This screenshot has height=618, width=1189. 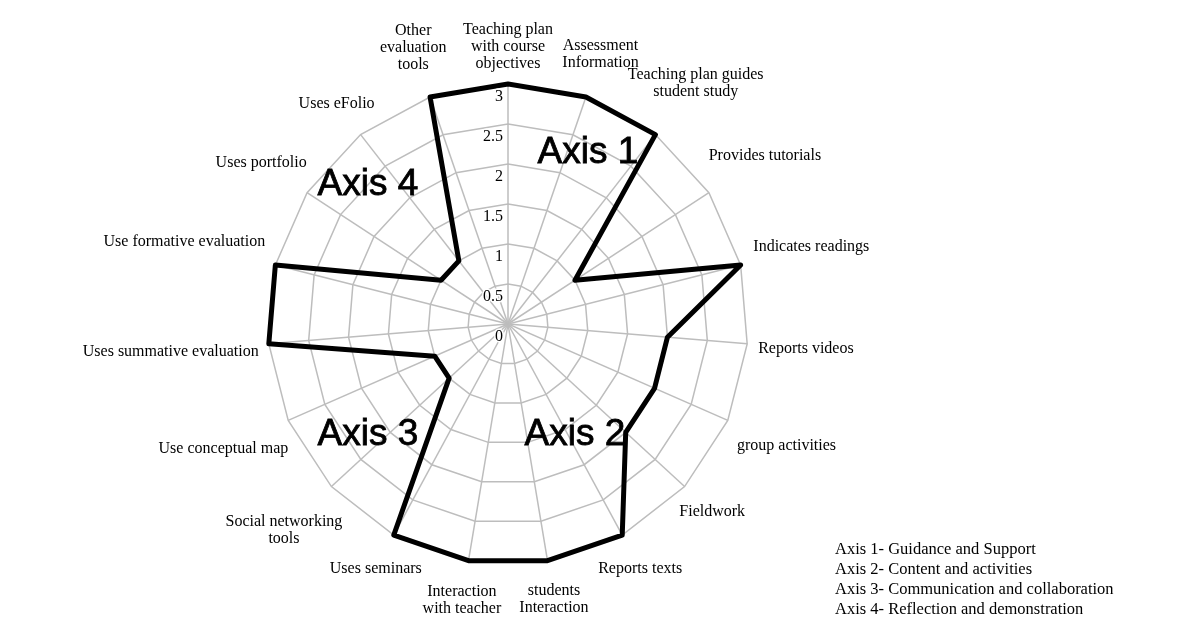 What do you see at coordinates (806, 347) in the screenshot?
I see `spoke-label: Reports videos` at bounding box center [806, 347].